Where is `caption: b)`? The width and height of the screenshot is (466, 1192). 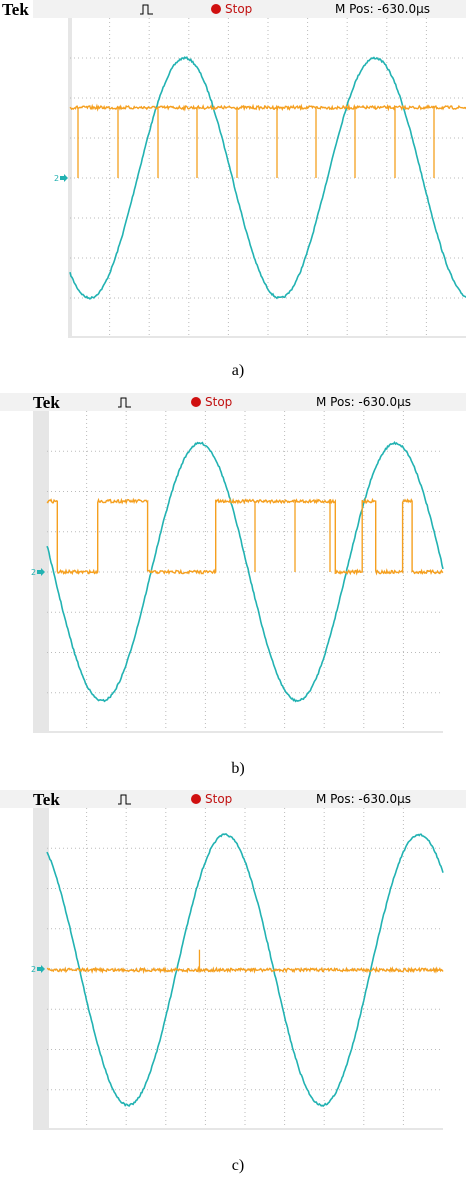 caption: b) is located at coordinates (237, 768).